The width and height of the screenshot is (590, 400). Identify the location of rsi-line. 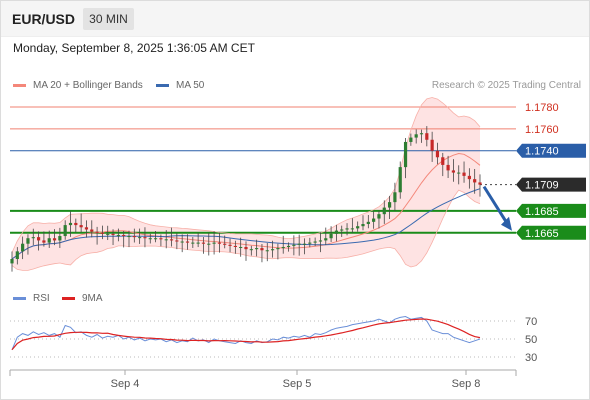
(246, 332).